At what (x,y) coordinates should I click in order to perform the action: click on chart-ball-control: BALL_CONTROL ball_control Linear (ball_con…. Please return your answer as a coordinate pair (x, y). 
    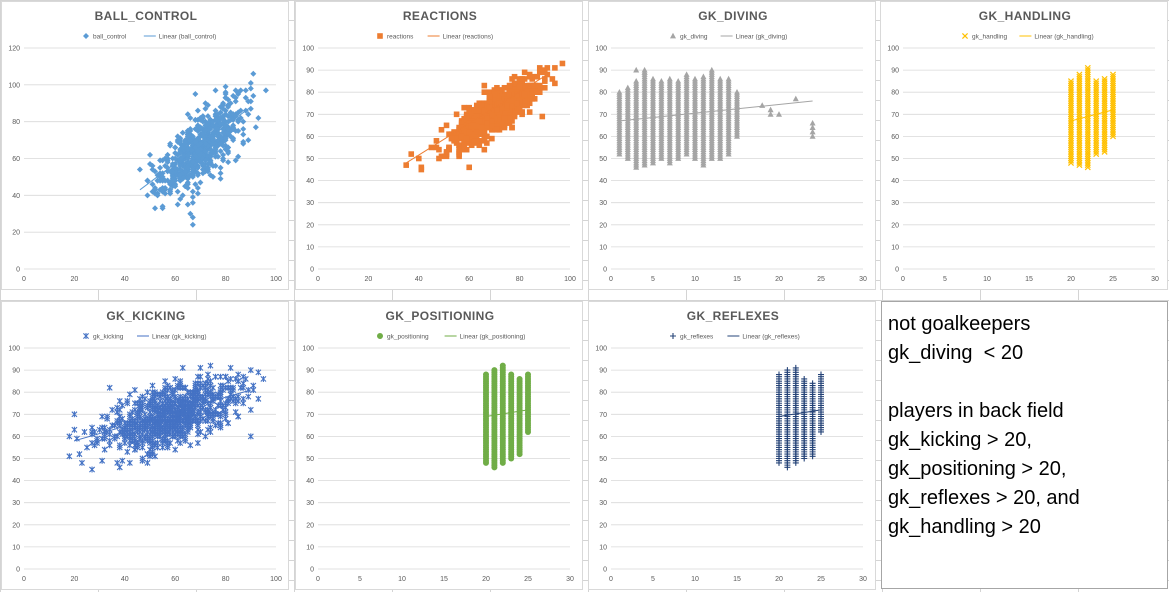
    Looking at the image, I should click on (145, 145).